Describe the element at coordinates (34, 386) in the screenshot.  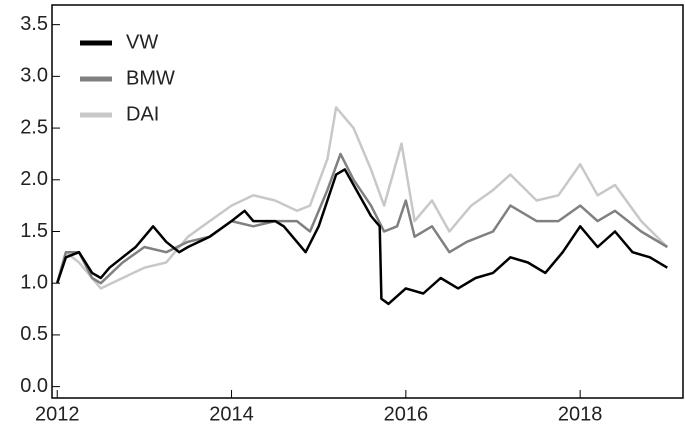
I see `y-tick-label: 0.0` at that location.